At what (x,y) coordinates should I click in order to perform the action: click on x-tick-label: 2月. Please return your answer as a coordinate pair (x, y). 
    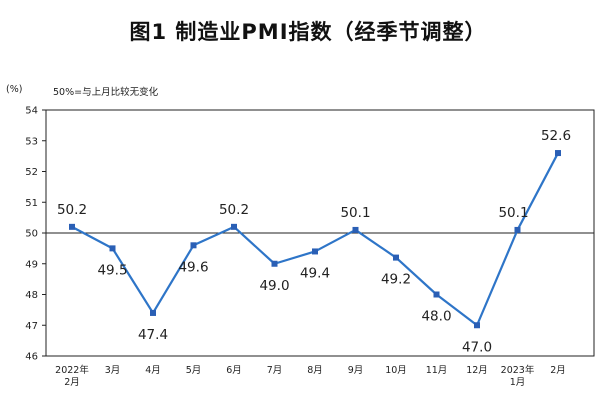
    Looking at the image, I should click on (558, 370).